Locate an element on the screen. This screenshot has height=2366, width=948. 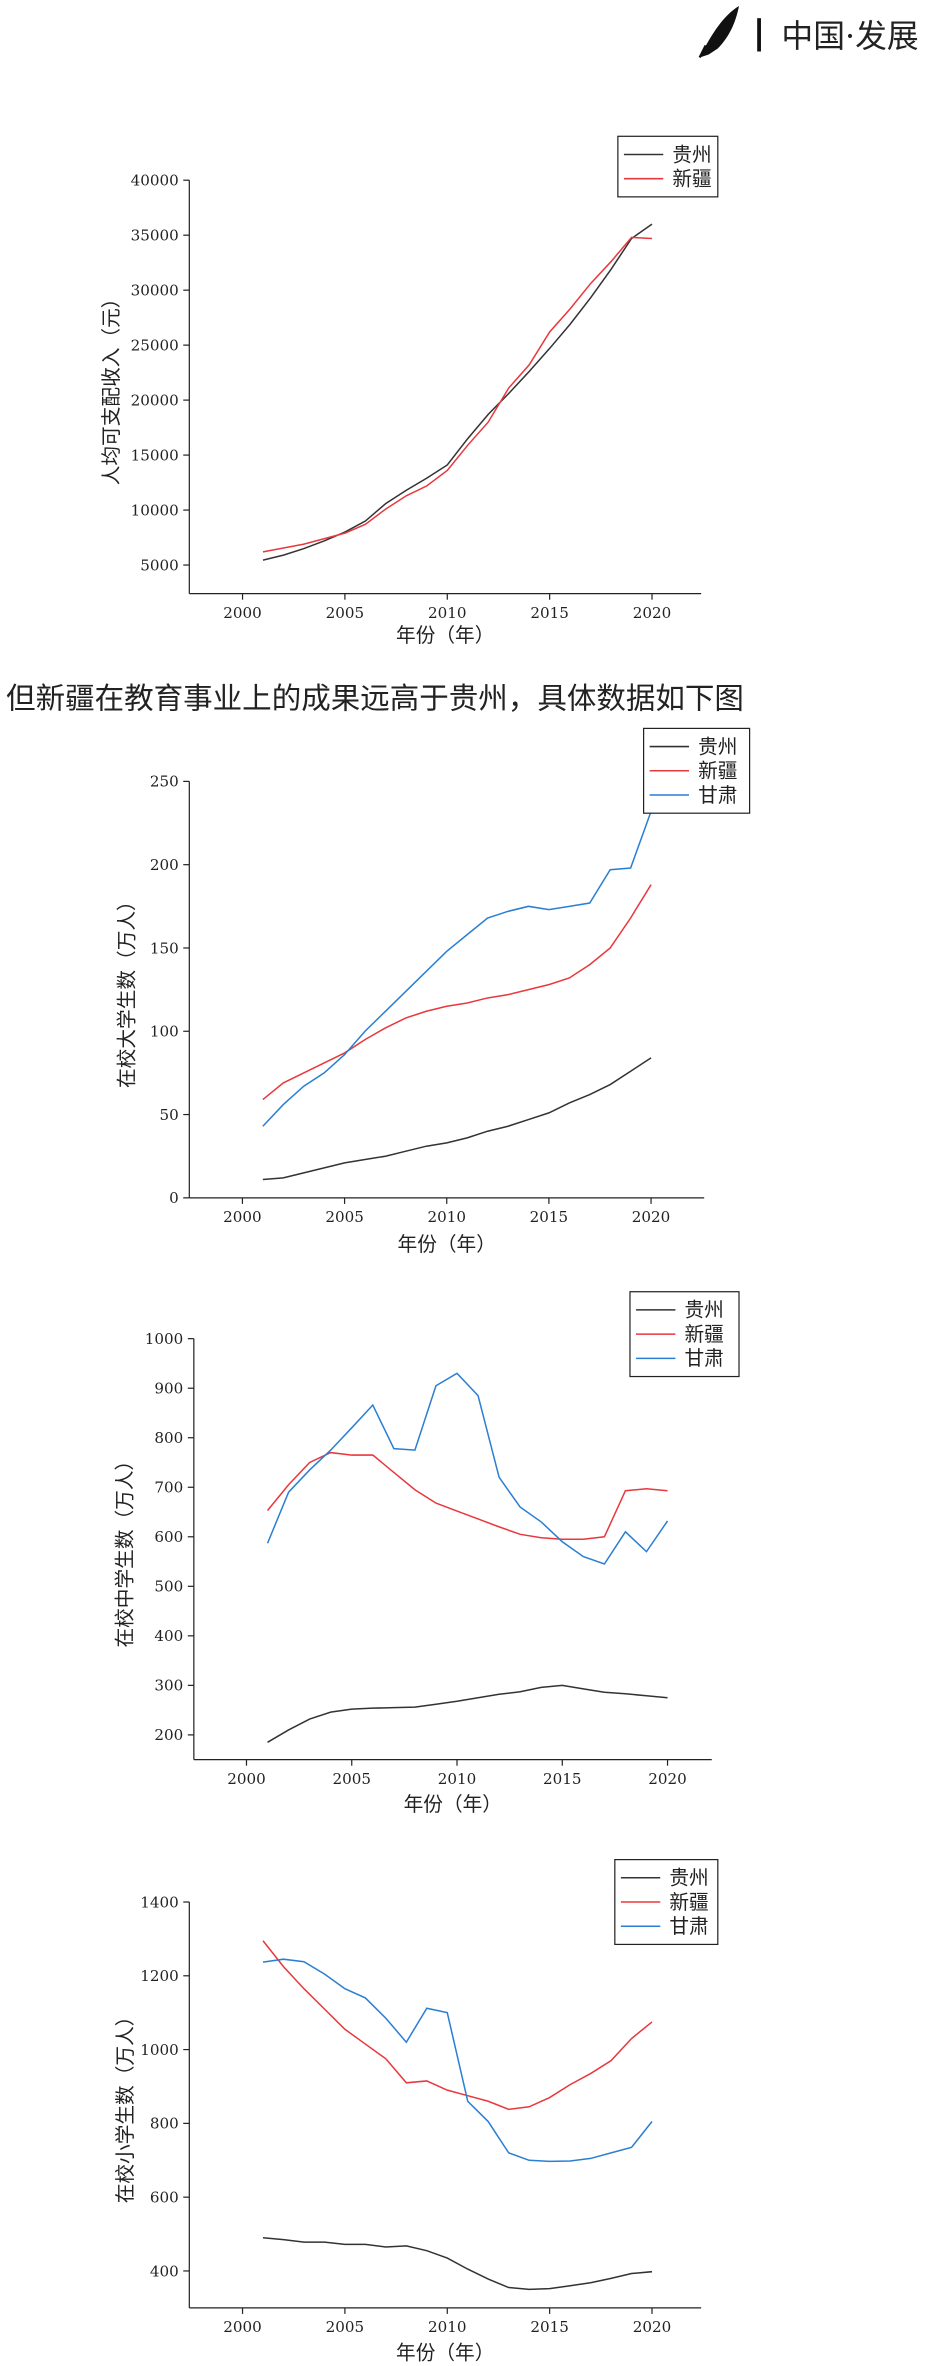
y-tick-label: 500 is located at coordinates (168, 1587).